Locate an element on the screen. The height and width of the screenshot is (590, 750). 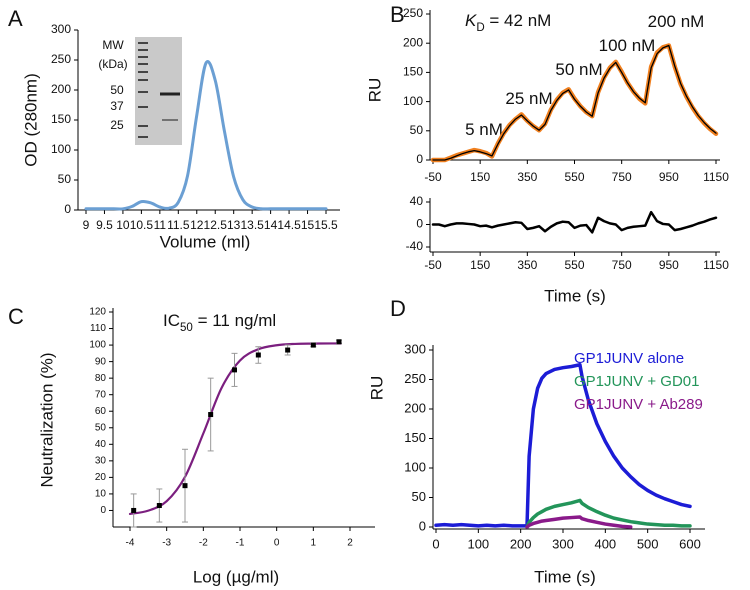
legend-entry: GP1JUNV alone is located at coordinates (629, 358).